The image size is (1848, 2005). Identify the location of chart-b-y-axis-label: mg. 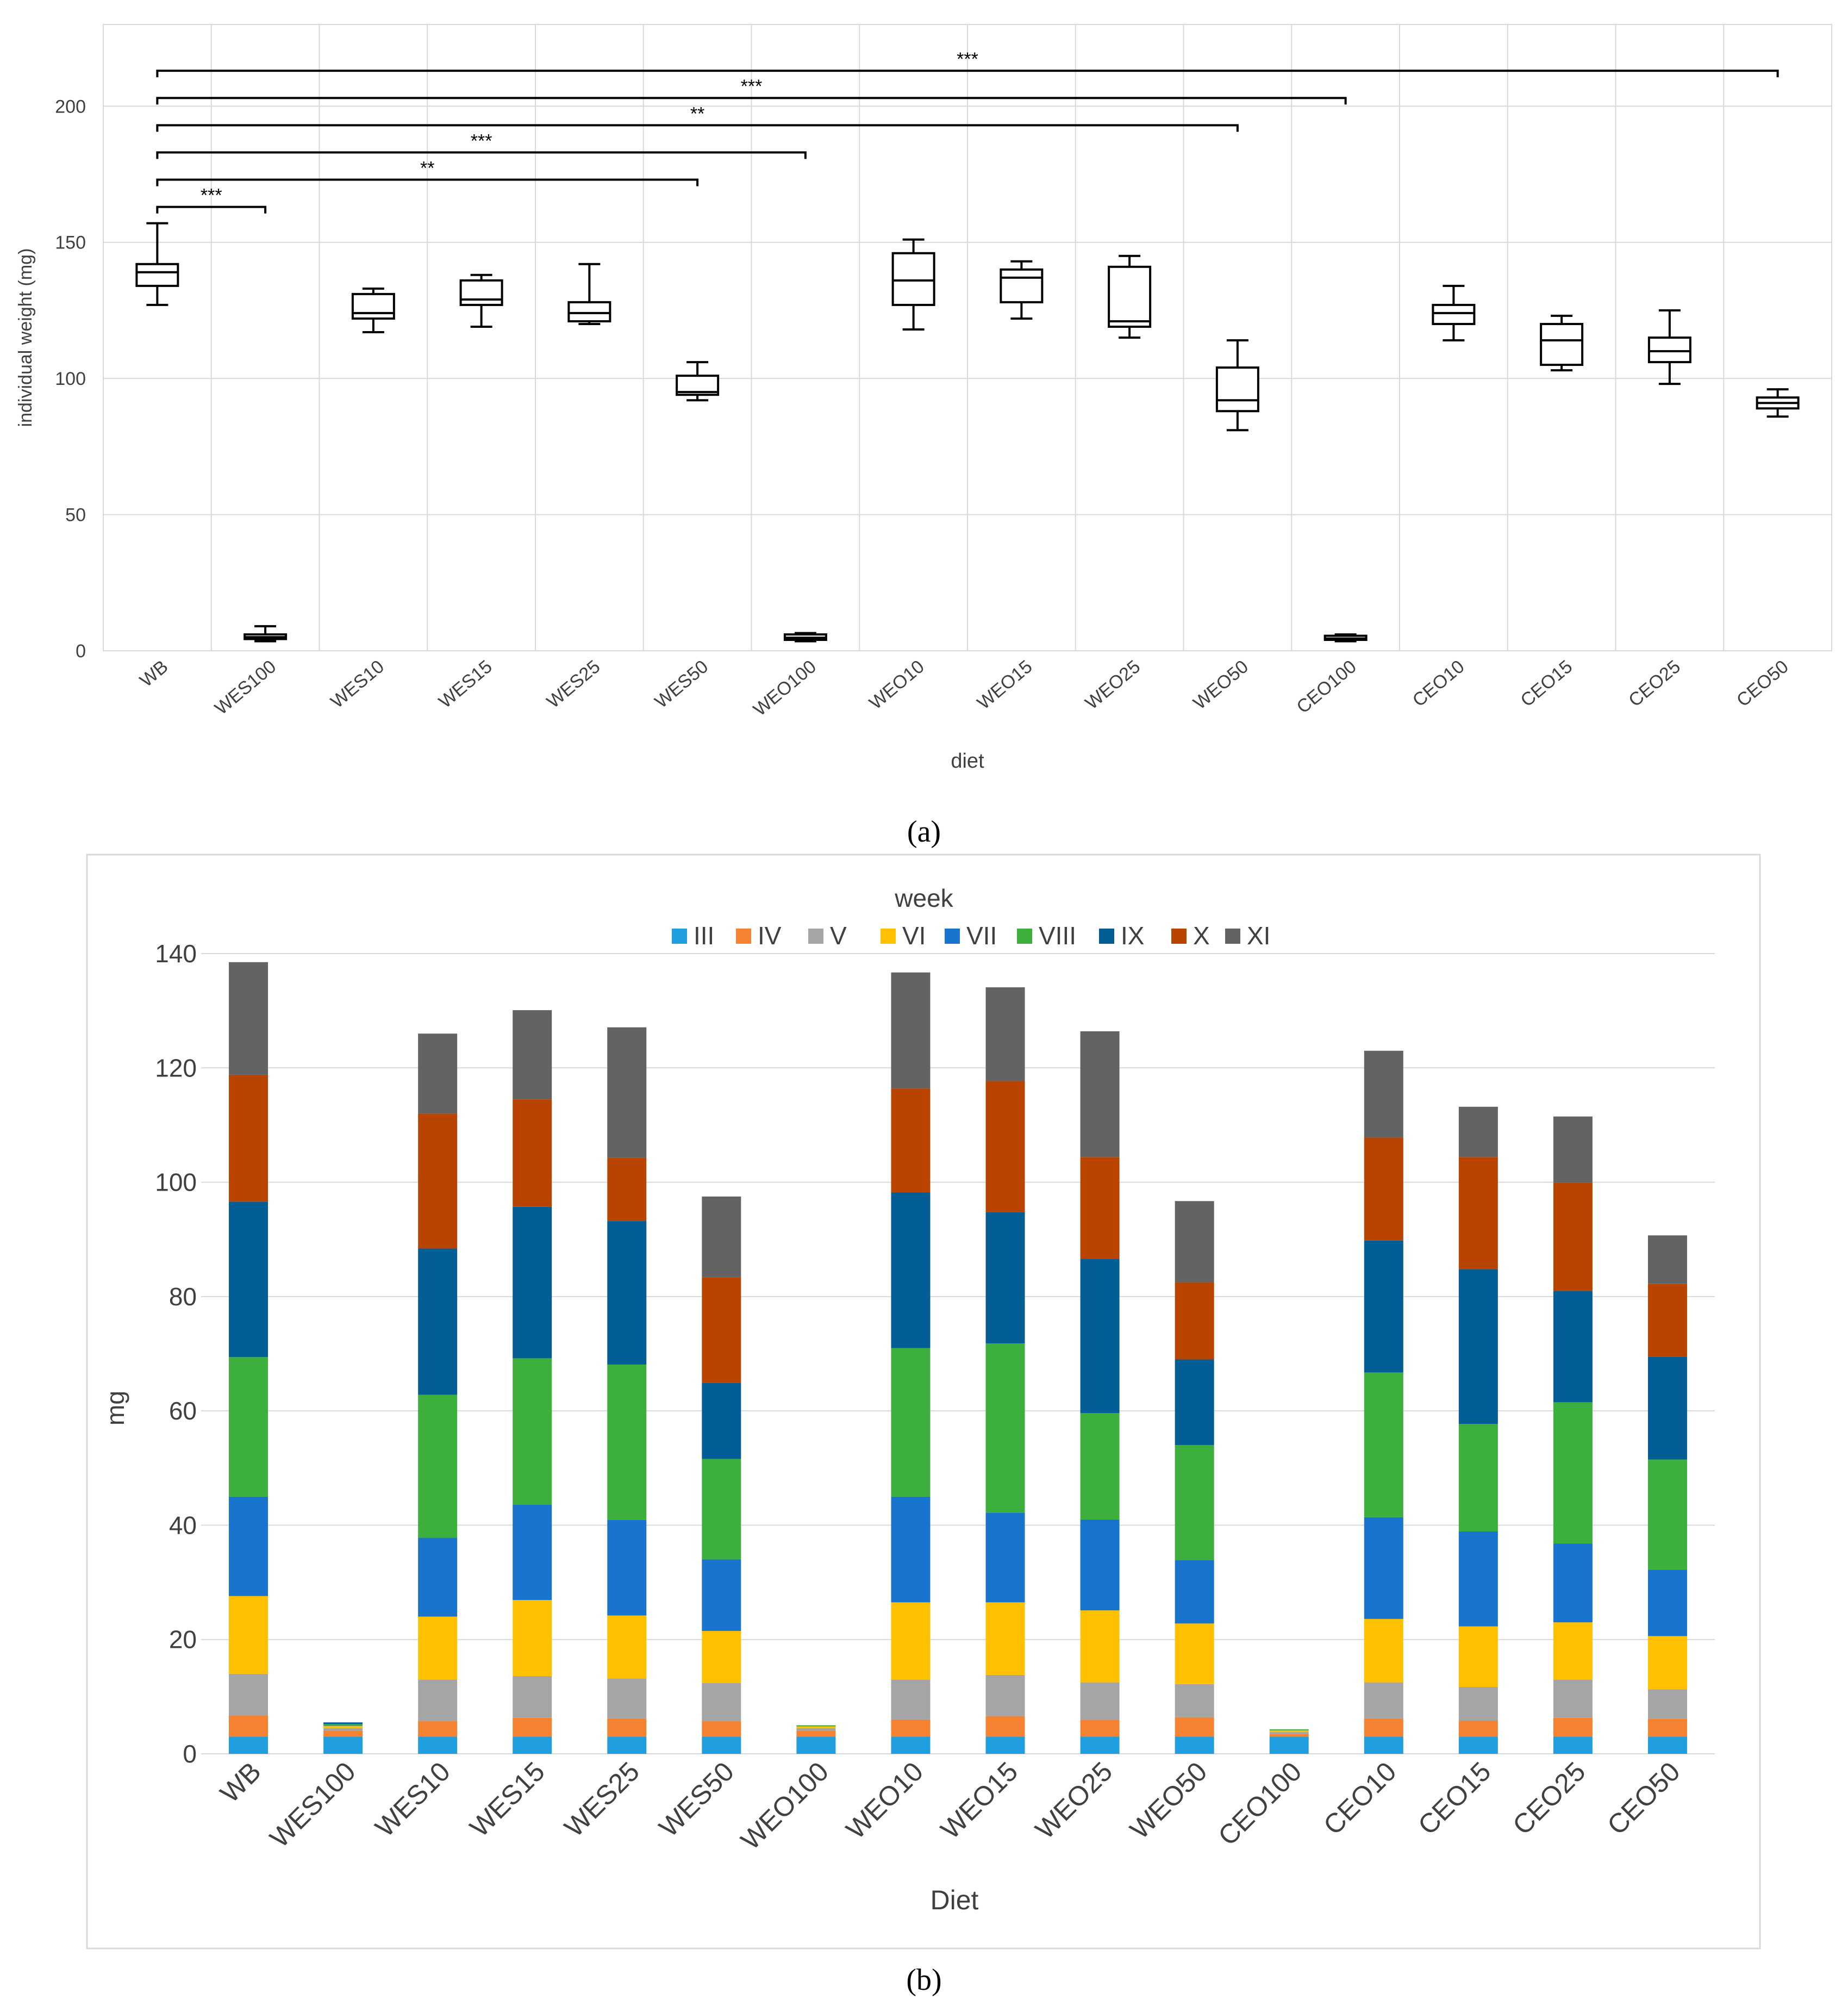
(115, 1408).